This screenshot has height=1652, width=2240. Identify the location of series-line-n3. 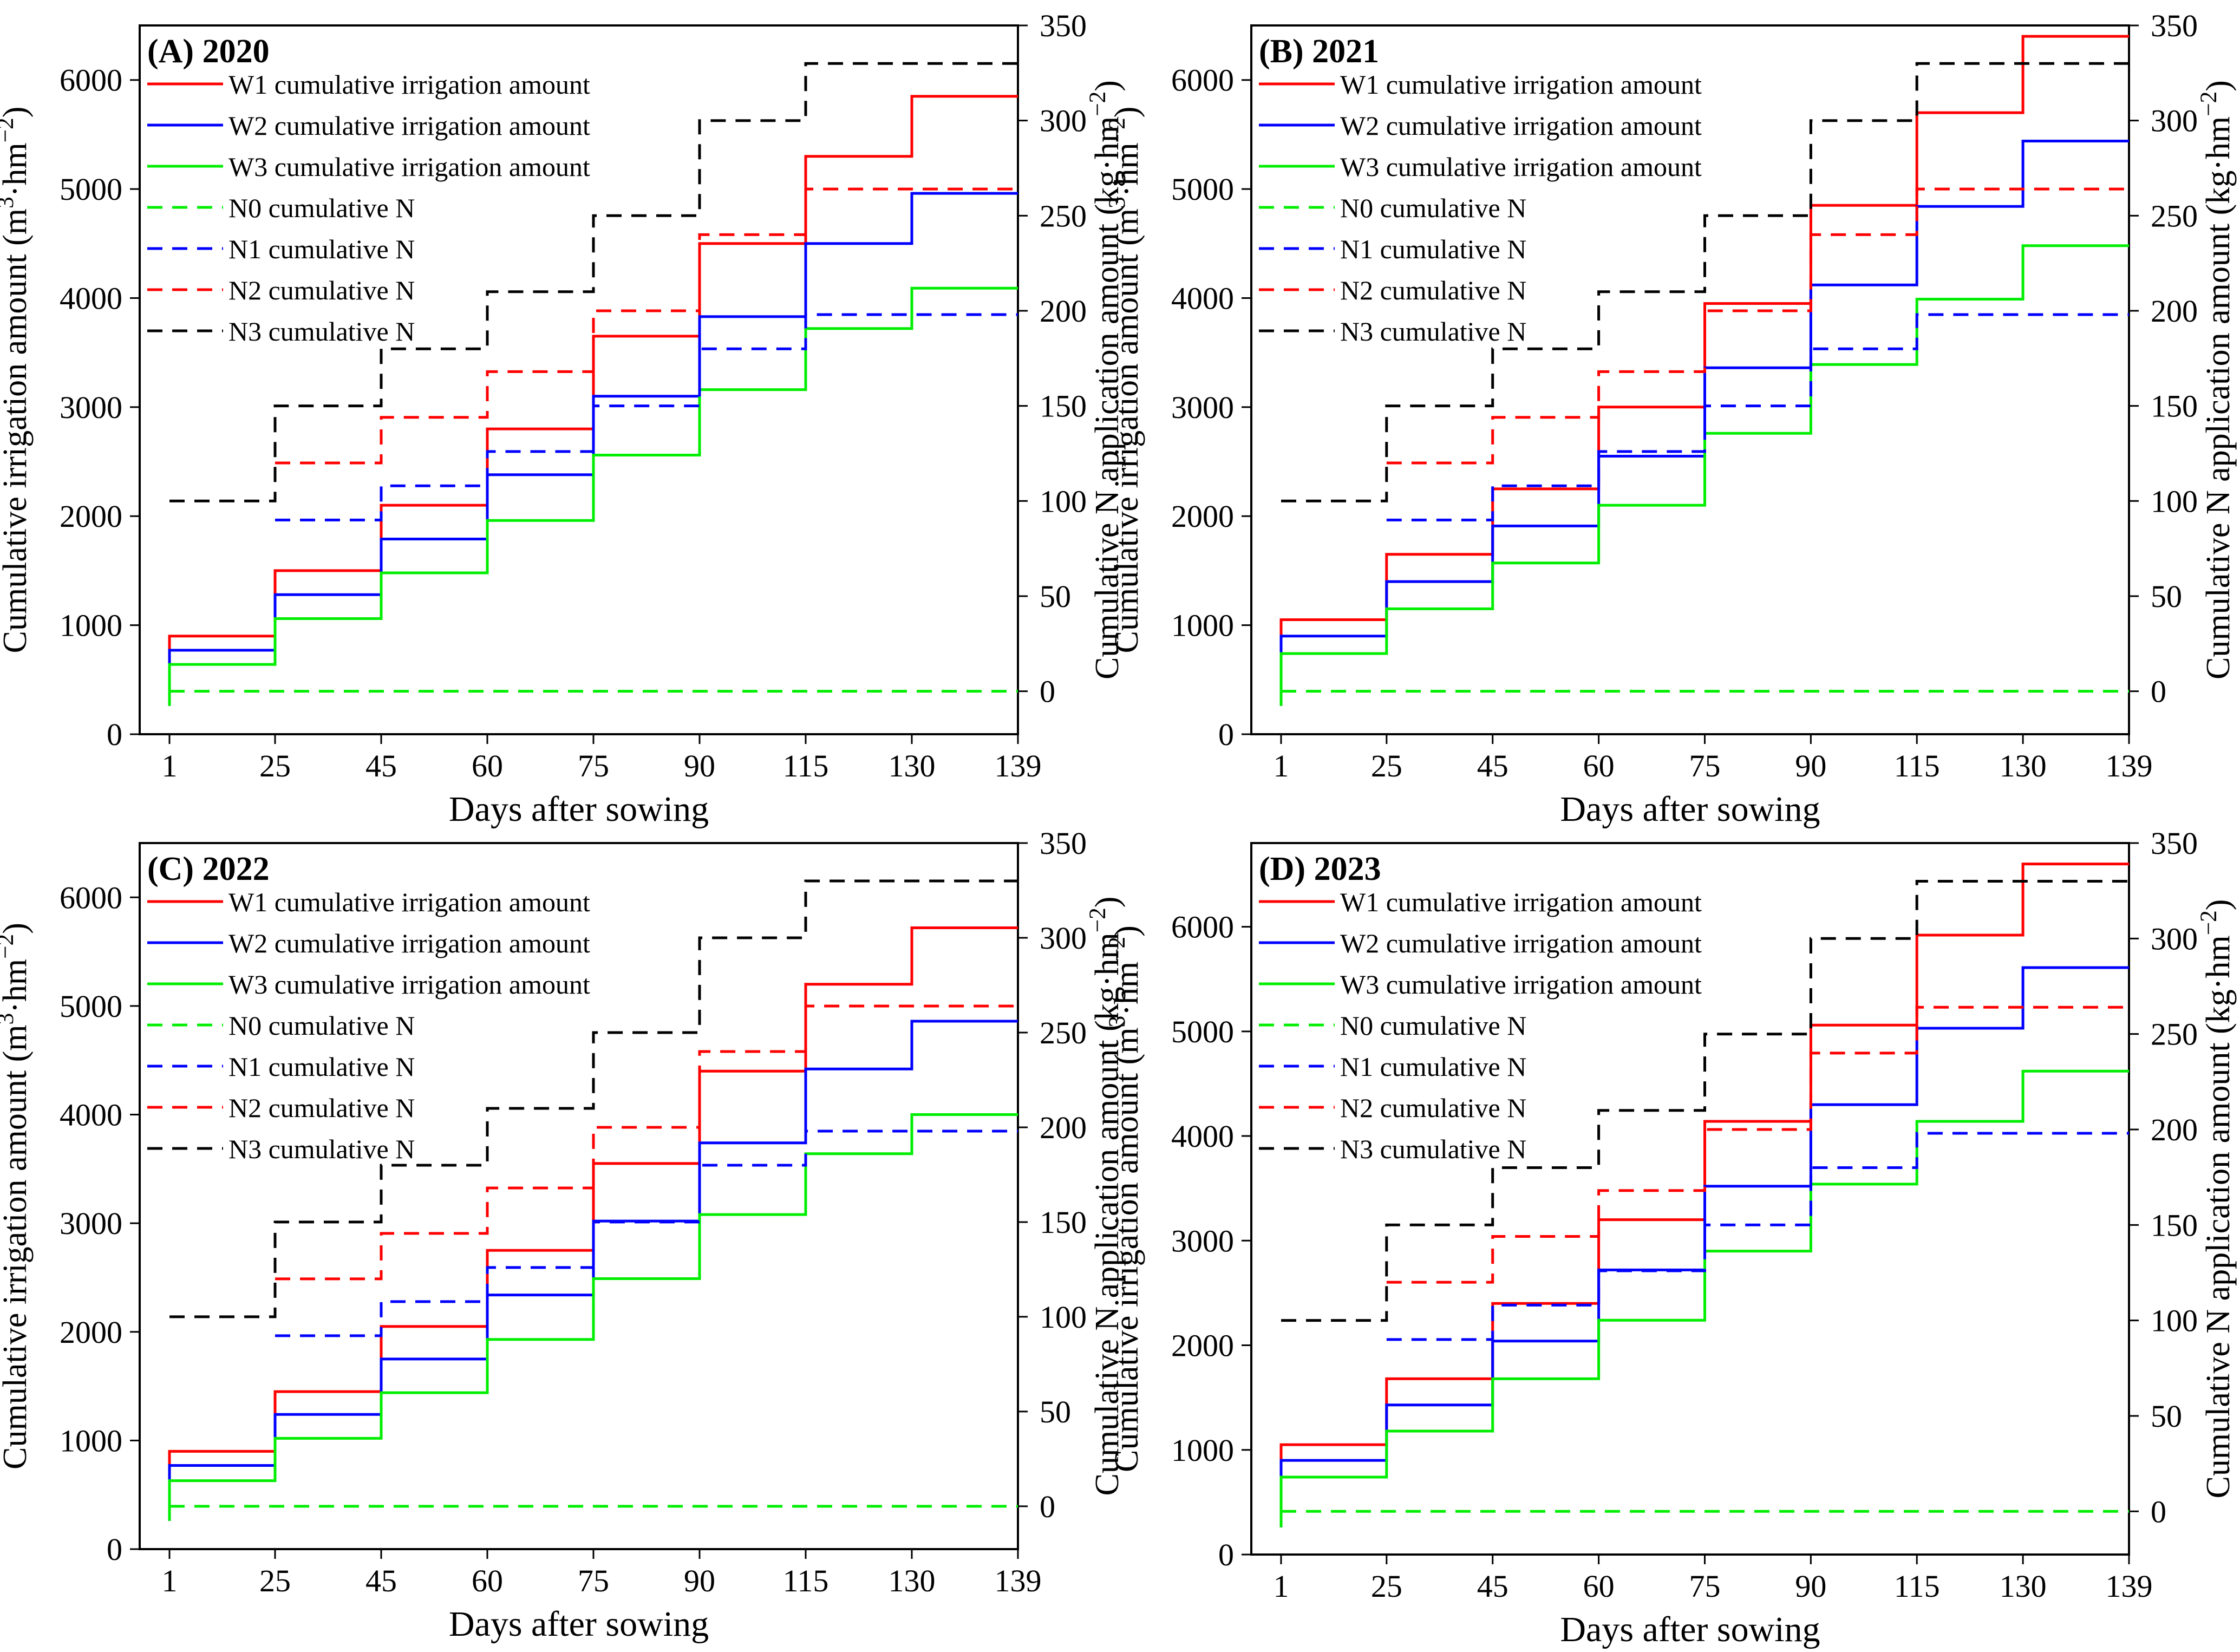
(1705, 282).